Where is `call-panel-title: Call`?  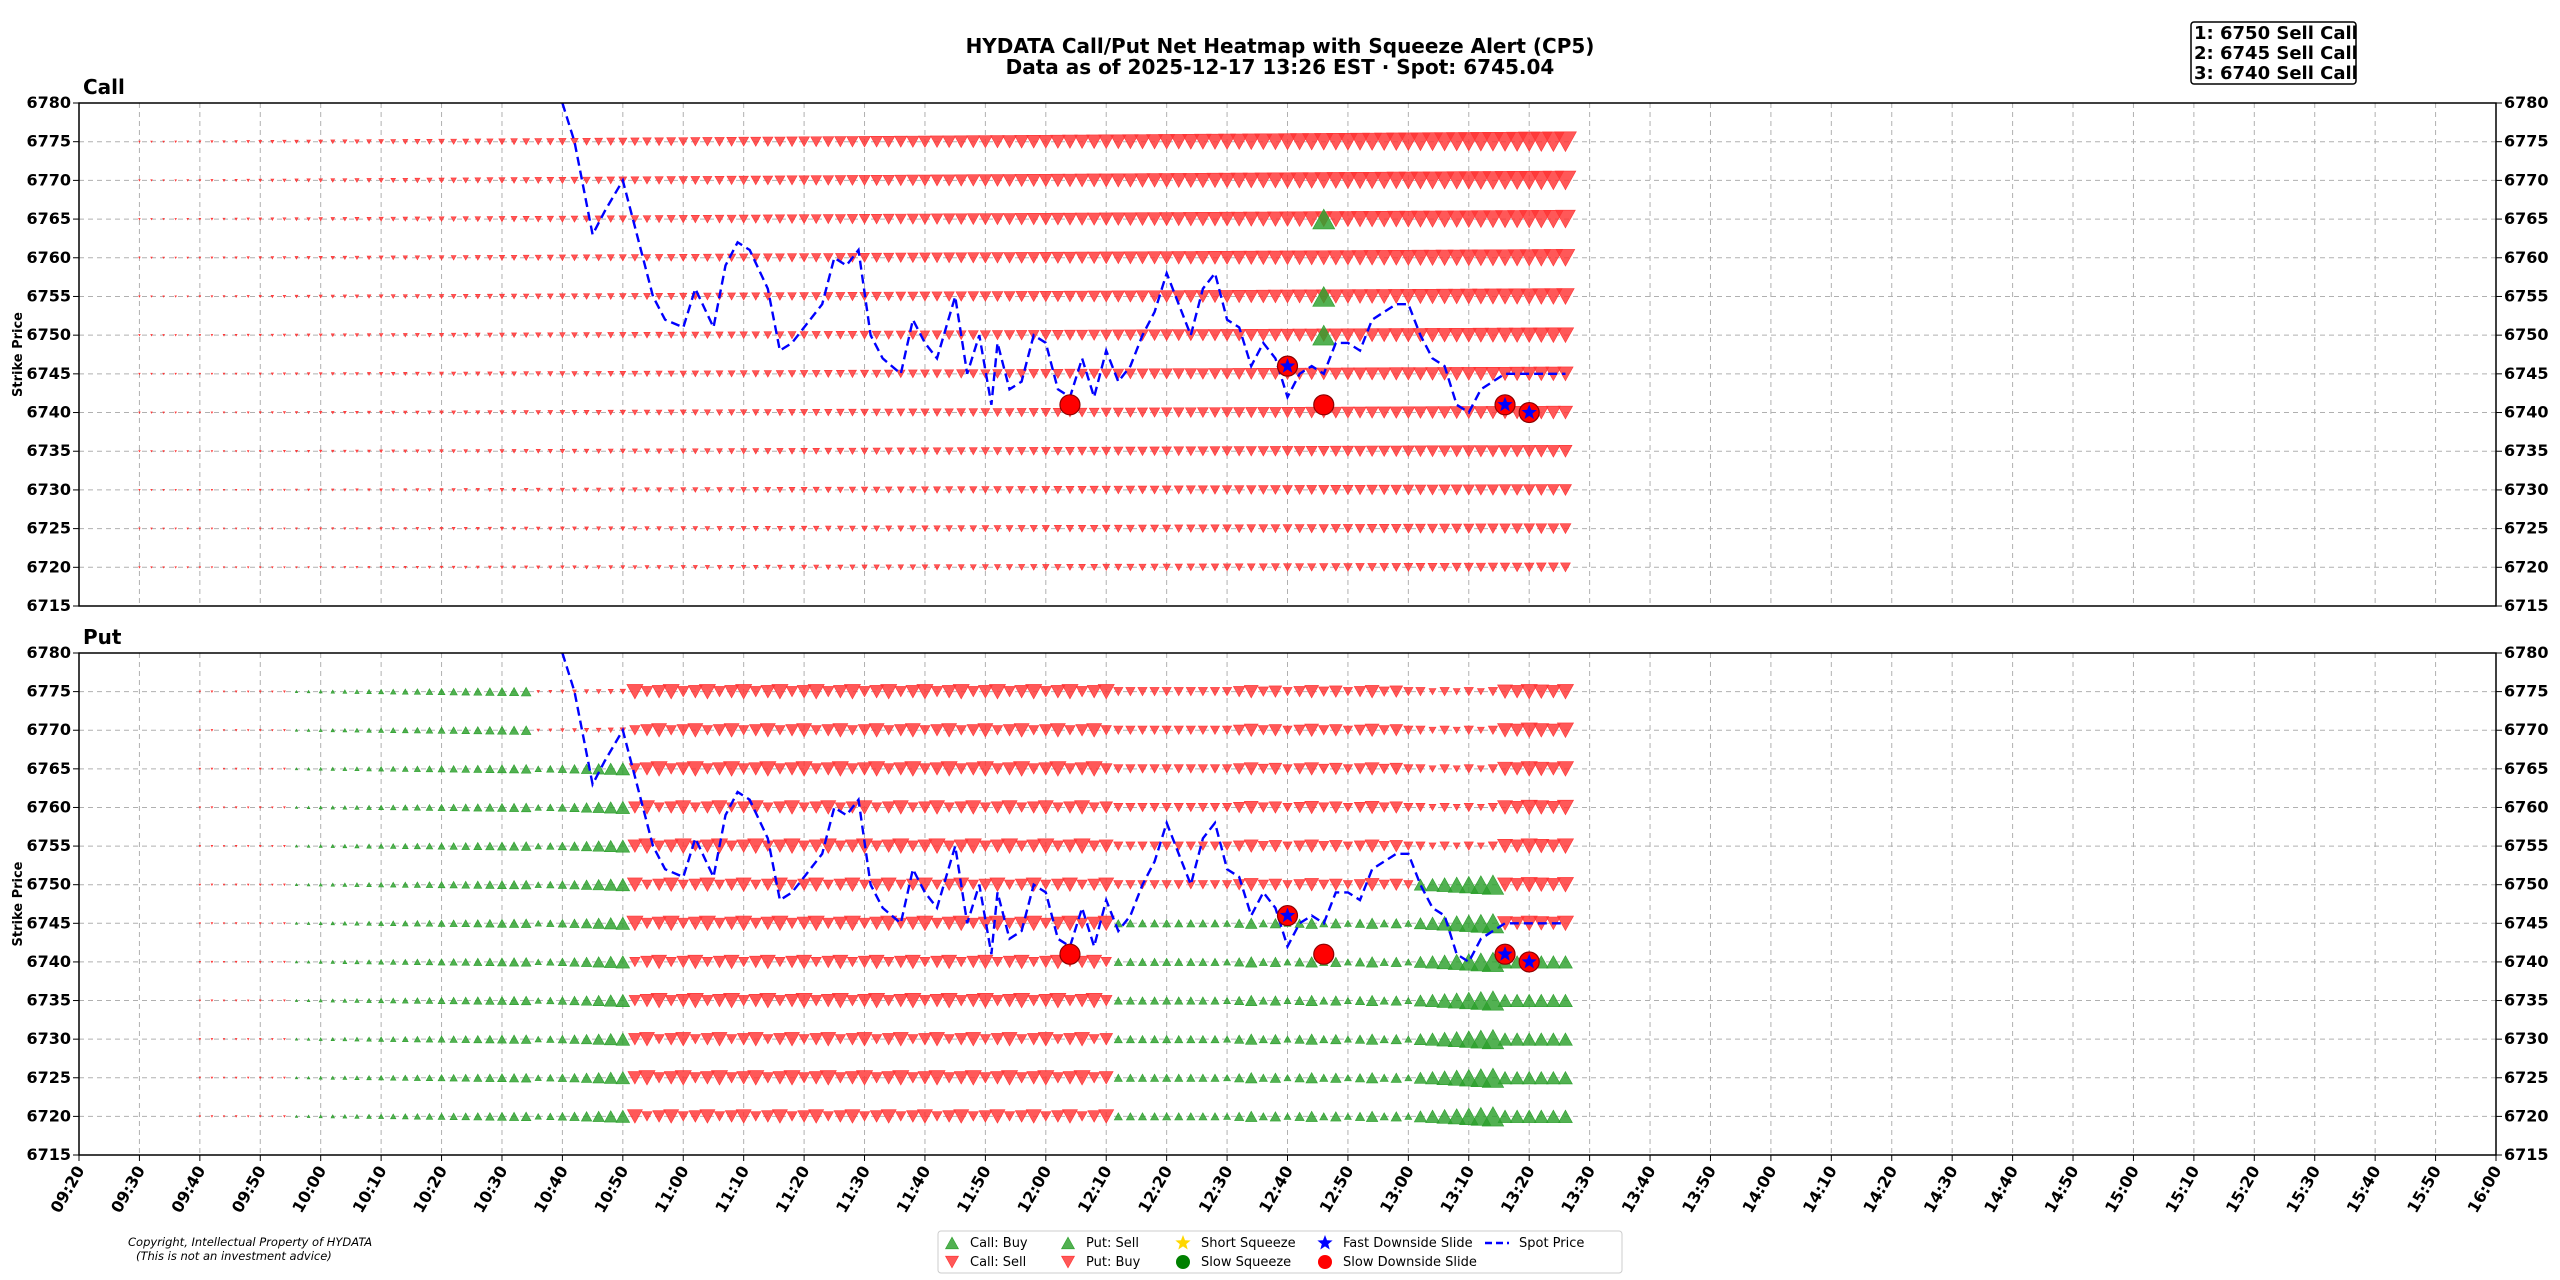
call-panel-title: Call is located at coordinates (104, 87).